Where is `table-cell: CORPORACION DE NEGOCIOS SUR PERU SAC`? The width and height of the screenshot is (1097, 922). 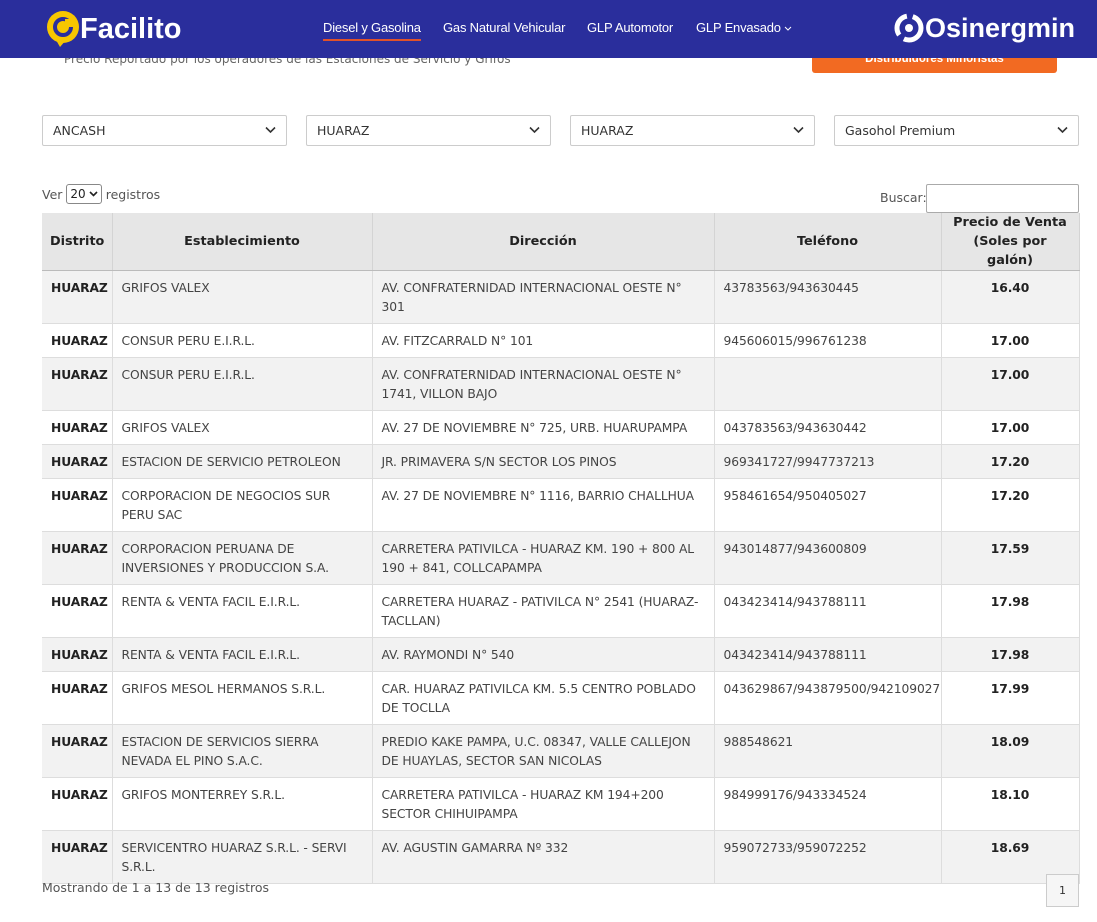
table-cell: CORPORACION DE NEGOCIOS SUR PERU SAC is located at coordinates (242, 505).